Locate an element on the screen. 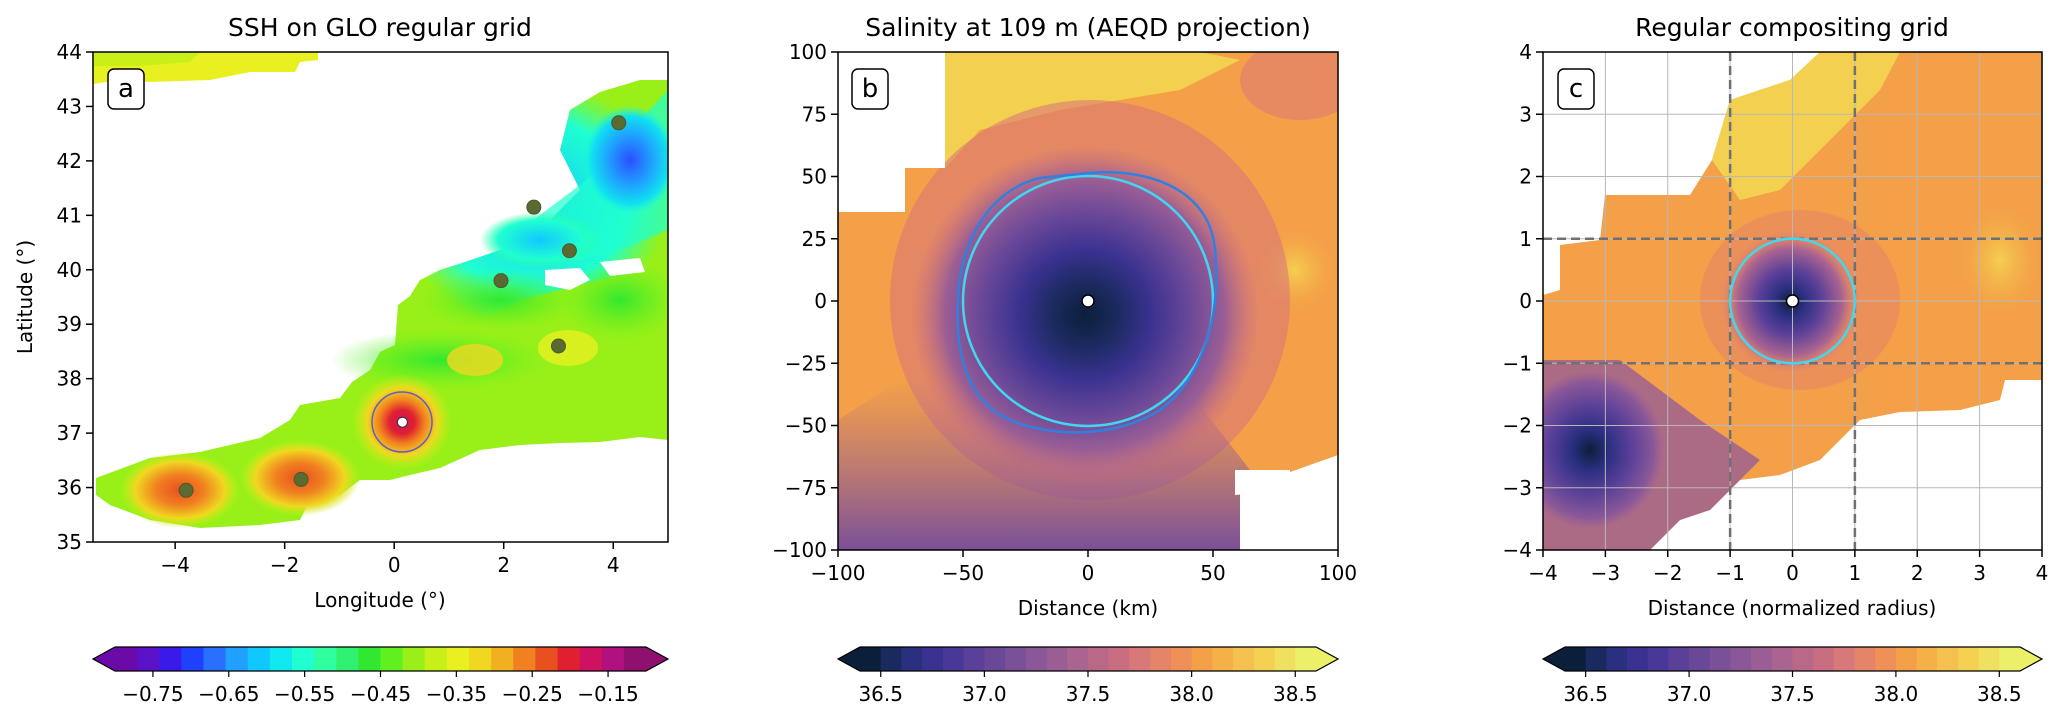 This screenshot has height=724, width=2067. y-tick-label: 25 is located at coordinates (814, 239).